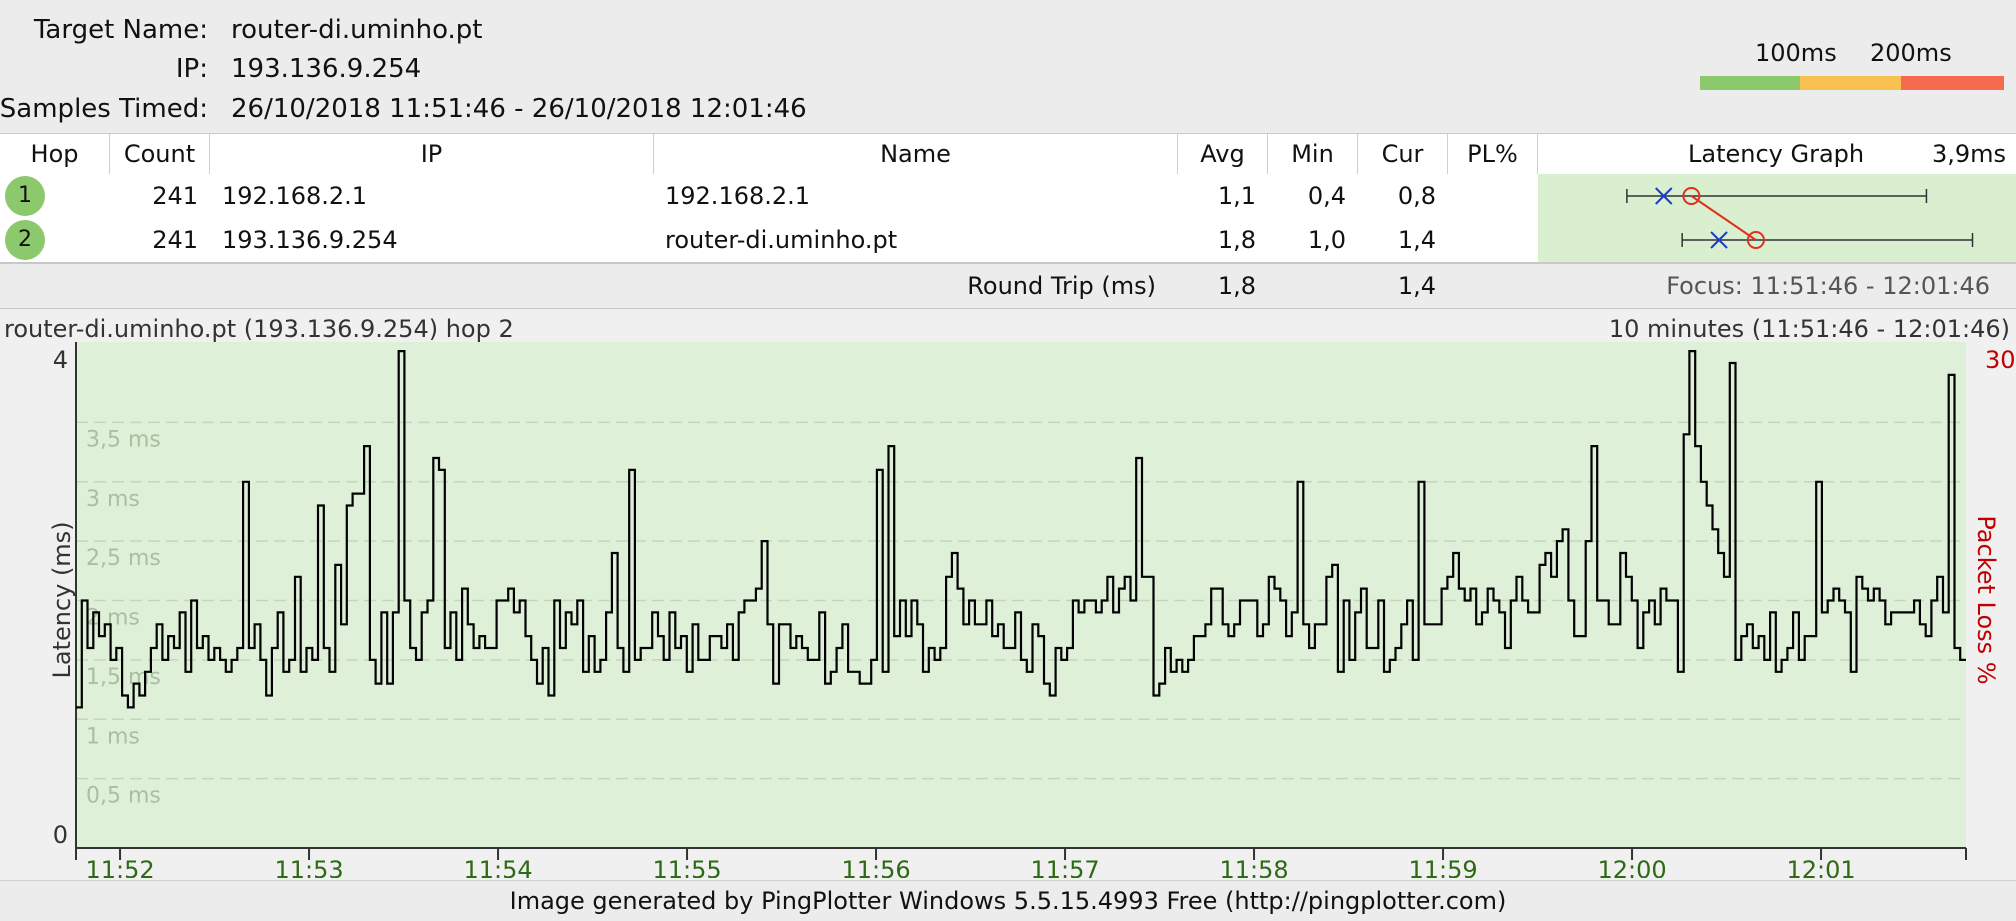  I want to click on scale-label-100ms: 100ms, so click(1796, 53).